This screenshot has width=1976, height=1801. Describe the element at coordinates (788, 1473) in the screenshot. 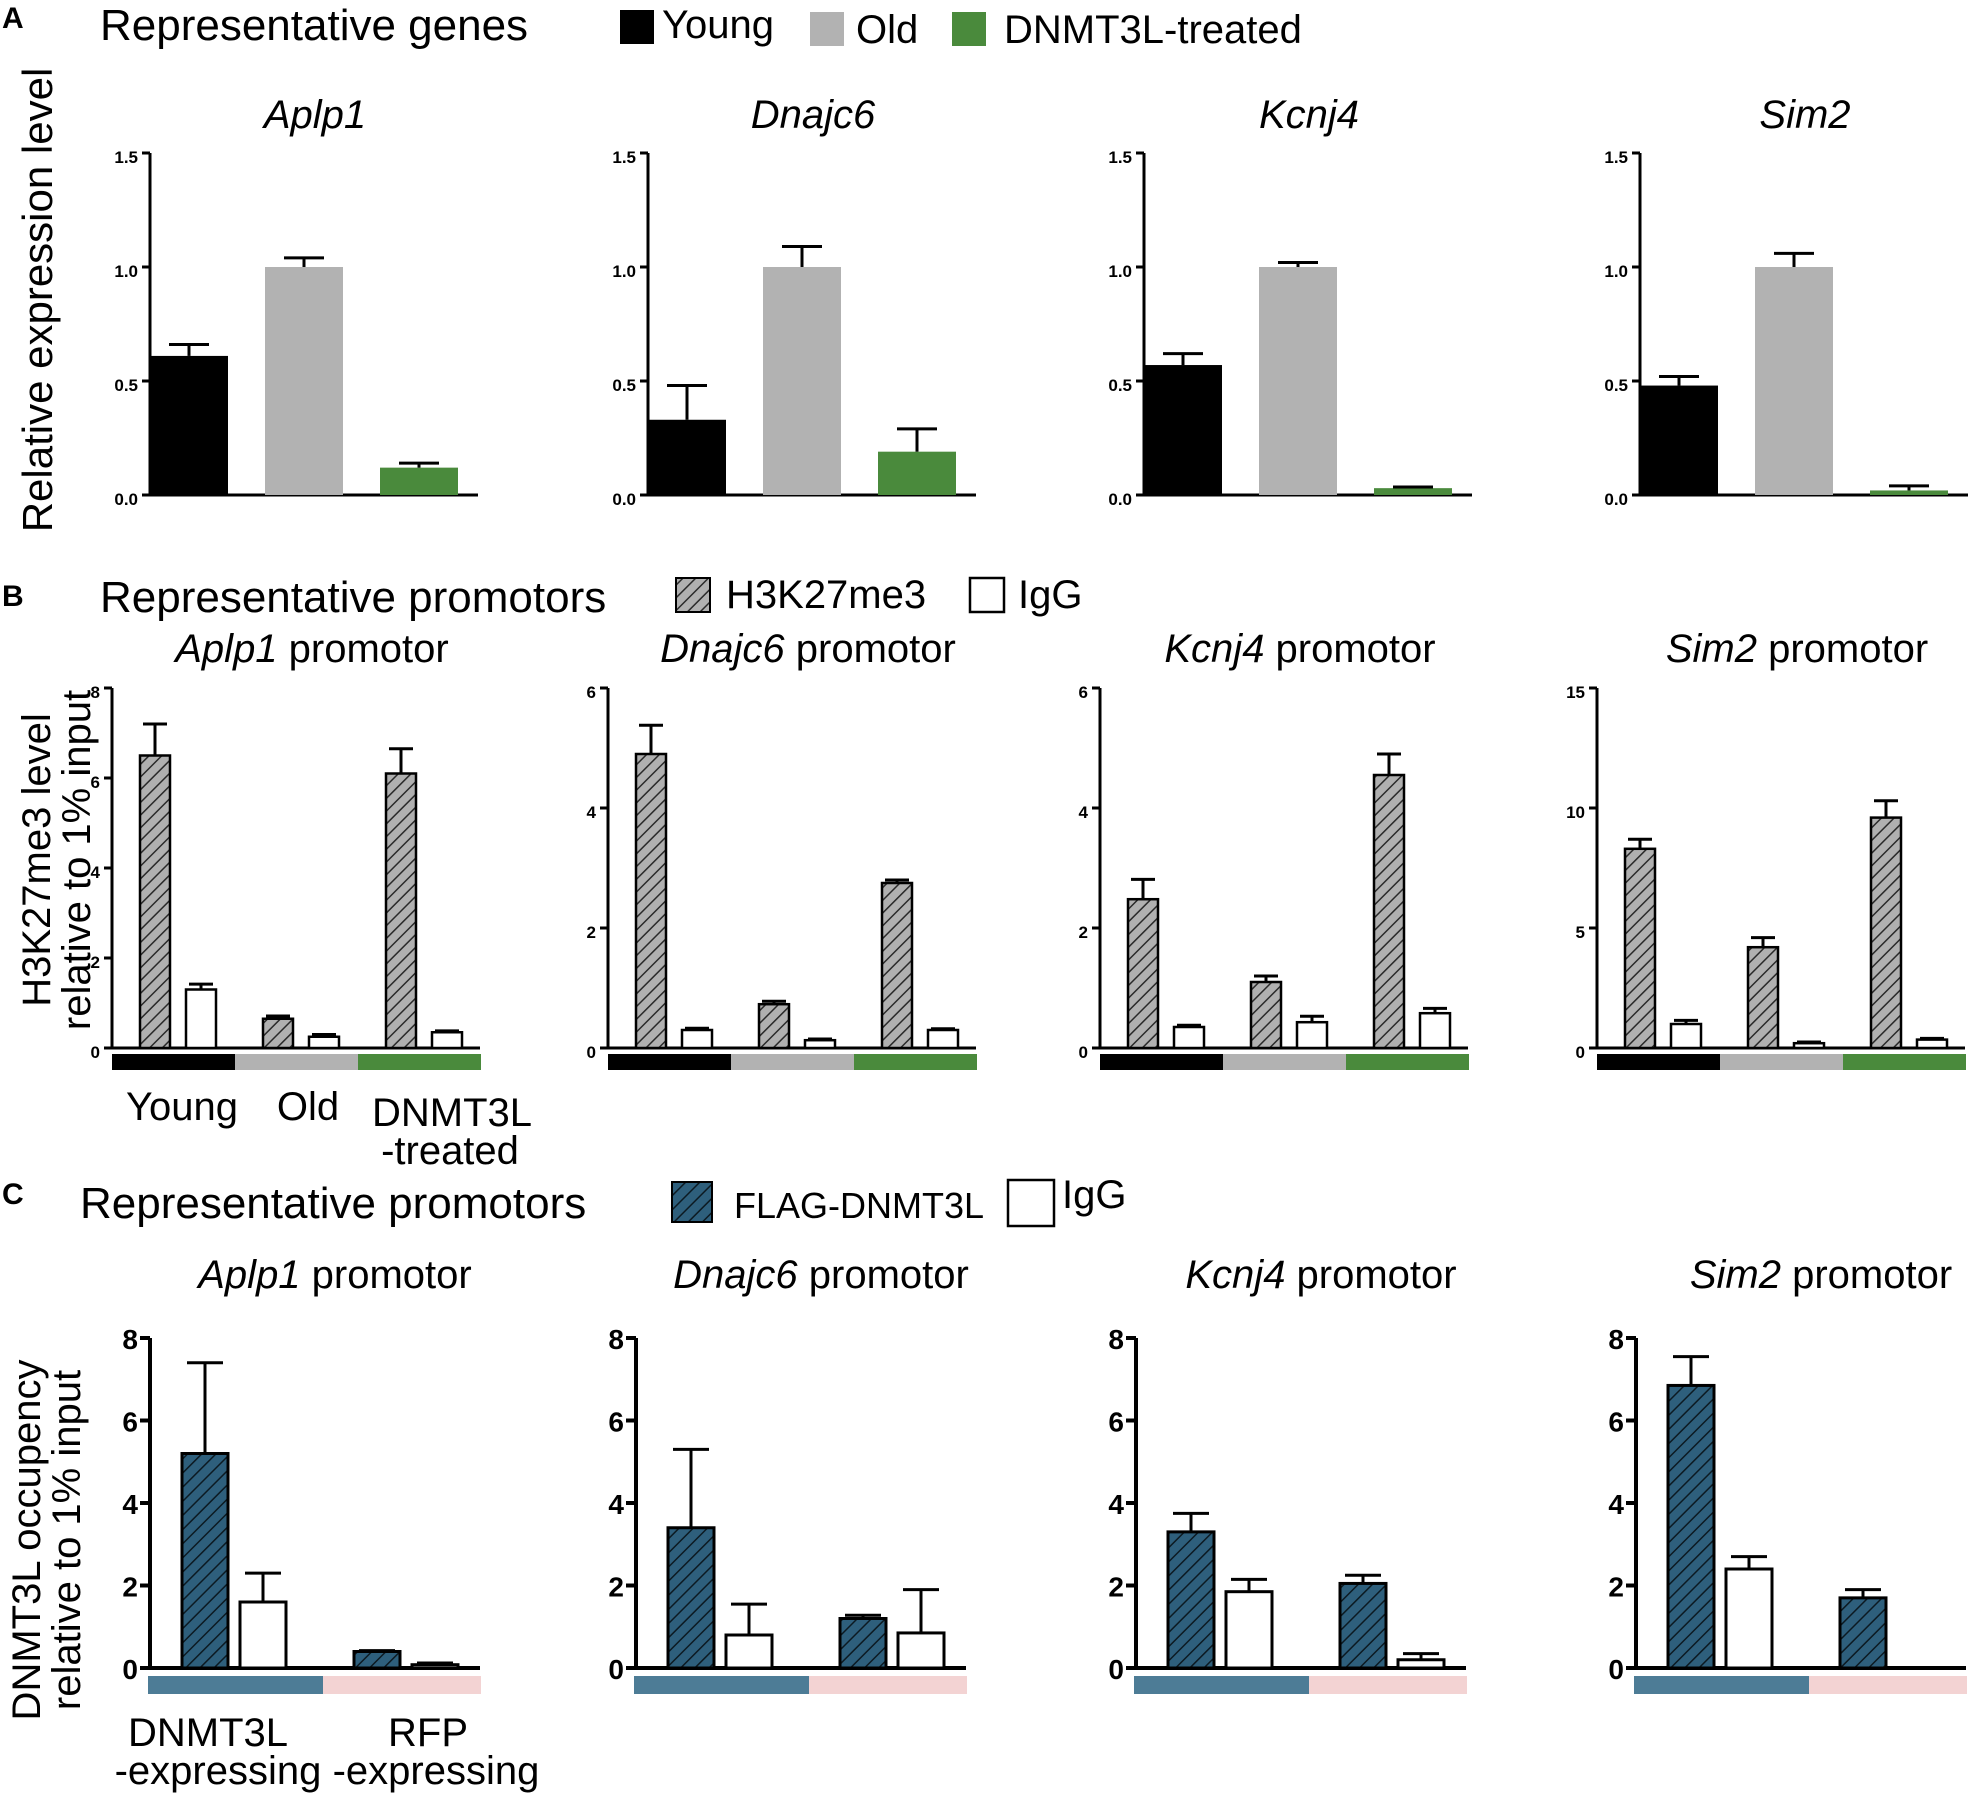

I see `chart-c-dnajc6: Dnajc6 promotor 0 2 4 6 8` at that location.